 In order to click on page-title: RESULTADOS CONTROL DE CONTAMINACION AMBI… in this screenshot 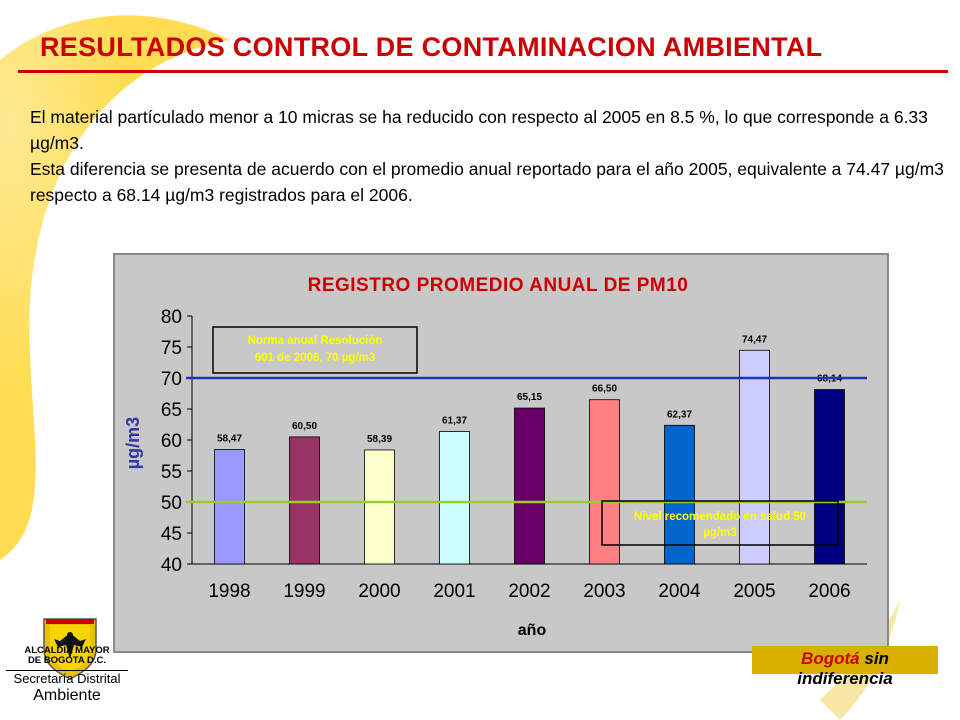, I will do `click(431, 47)`.